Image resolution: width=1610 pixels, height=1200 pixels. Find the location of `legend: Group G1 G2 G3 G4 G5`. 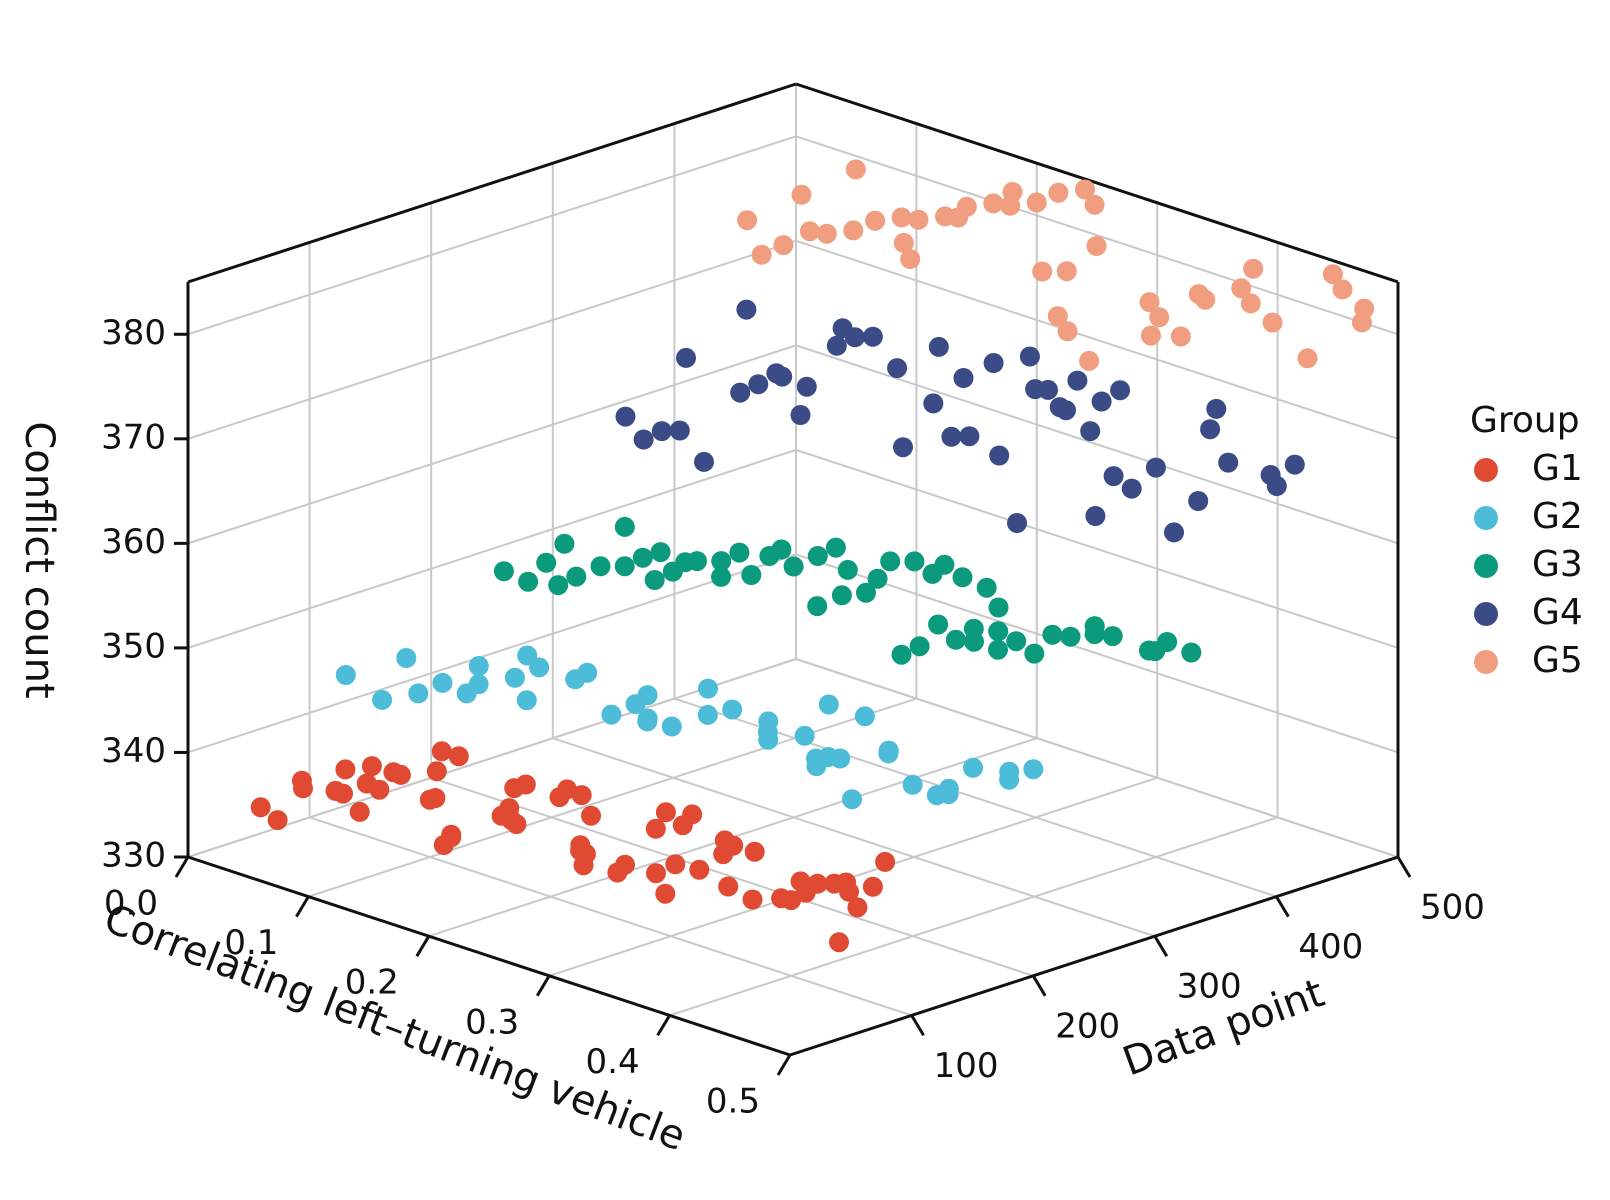

legend: Group G1 G2 G3 G4 G5 is located at coordinates (1526, 540).